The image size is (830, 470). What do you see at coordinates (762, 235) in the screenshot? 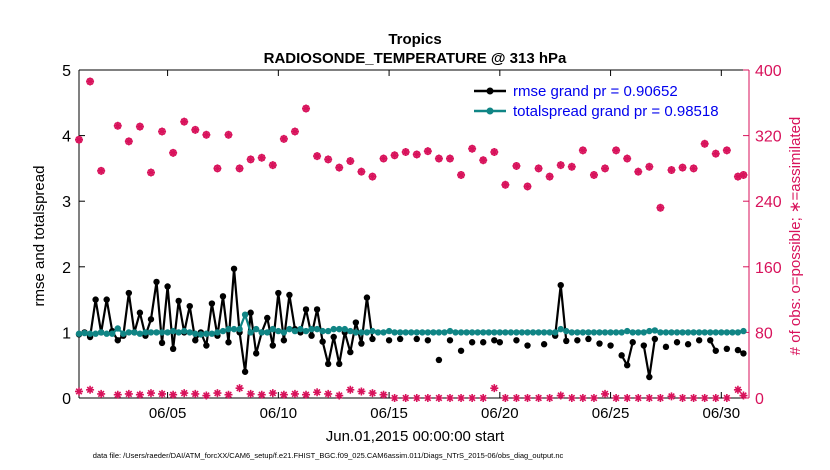
I see `right-axis-ticks: 0 80 160 240 320 400` at bounding box center [762, 235].